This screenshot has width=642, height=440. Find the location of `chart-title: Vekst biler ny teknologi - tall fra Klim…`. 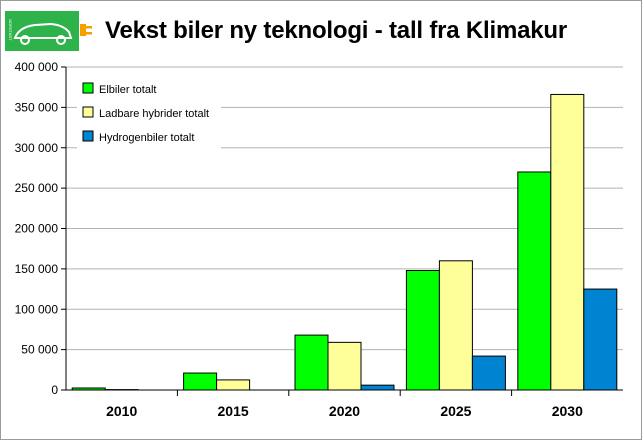

chart-title: Vekst biler ny teknologi - tall fra Klim… is located at coordinates (336, 30).